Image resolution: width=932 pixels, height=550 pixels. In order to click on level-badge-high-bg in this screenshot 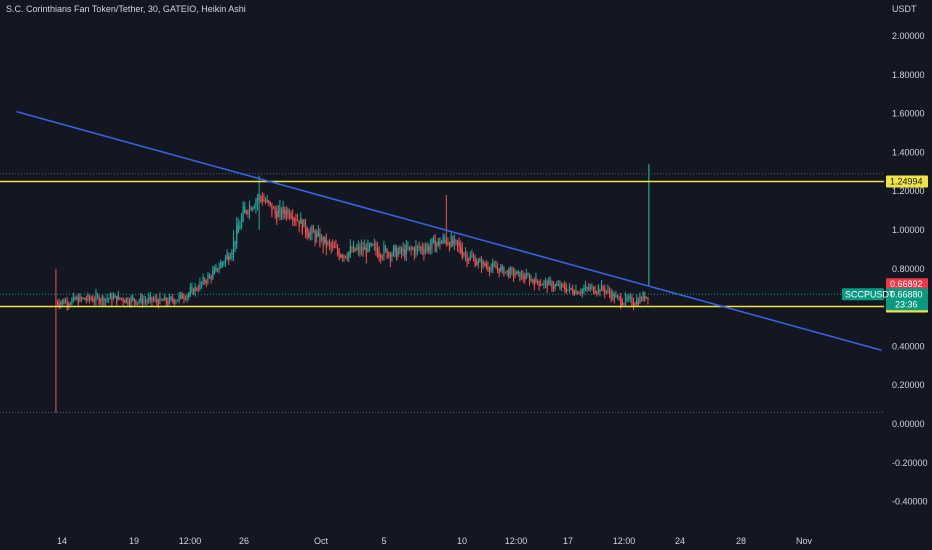, I will do `click(907, 181)`.